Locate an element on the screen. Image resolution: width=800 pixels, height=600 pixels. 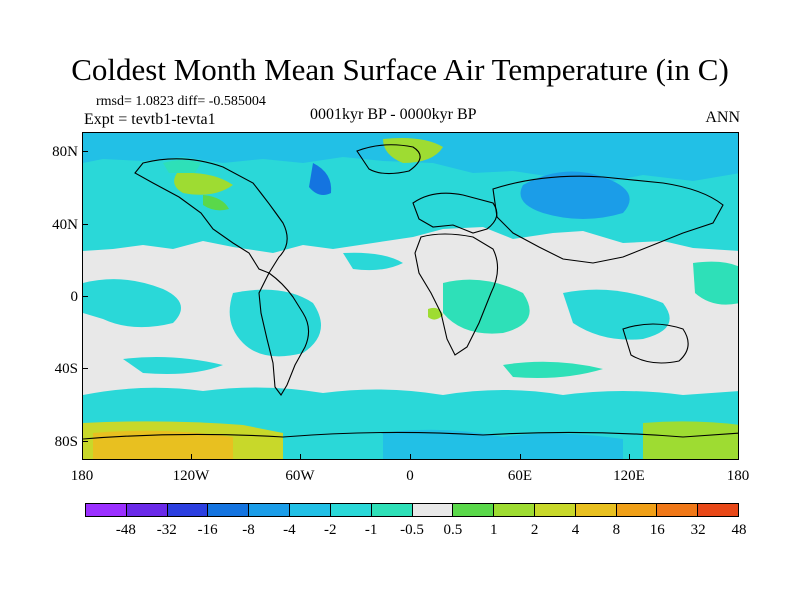
anomaly-field-tropics is located at coordinates (410, 304).